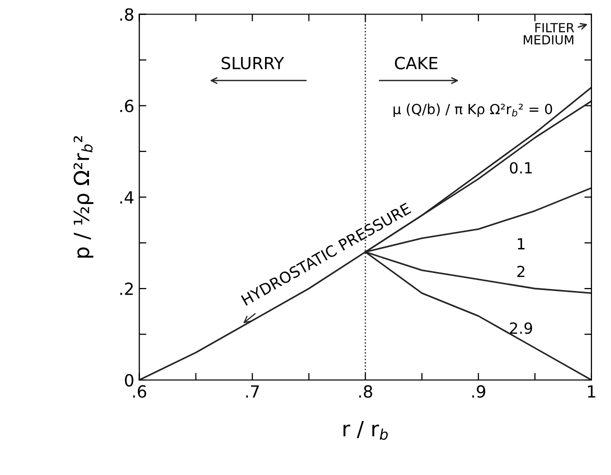 The height and width of the screenshot is (475, 611). What do you see at coordinates (253, 63) in the screenshot?
I see `annotation: SLURRY` at bounding box center [253, 63].